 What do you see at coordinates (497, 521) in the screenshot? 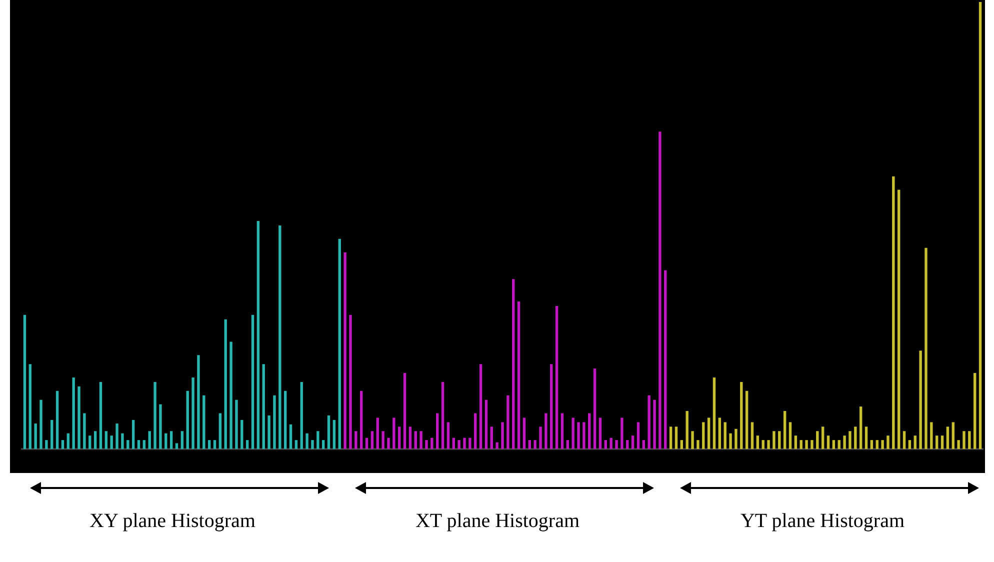
I see `text: XT plane Histogram` at bounding box center [497, 521].